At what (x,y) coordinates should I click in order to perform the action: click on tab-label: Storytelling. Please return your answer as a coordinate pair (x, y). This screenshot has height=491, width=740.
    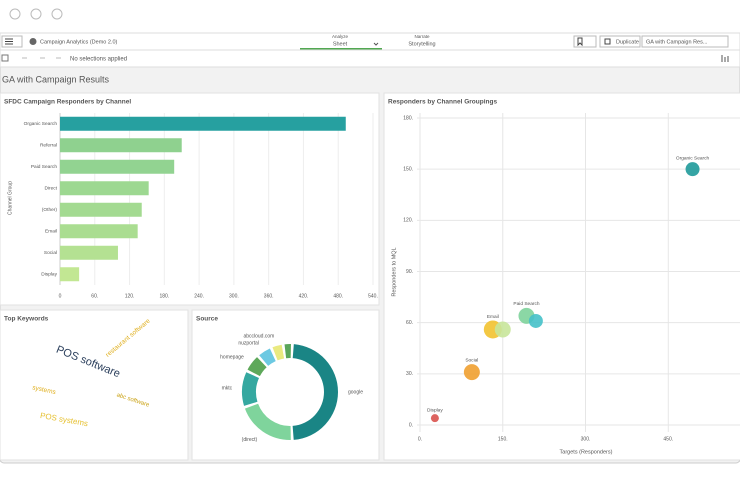
    Looking at the image, I should click on (421, 44).